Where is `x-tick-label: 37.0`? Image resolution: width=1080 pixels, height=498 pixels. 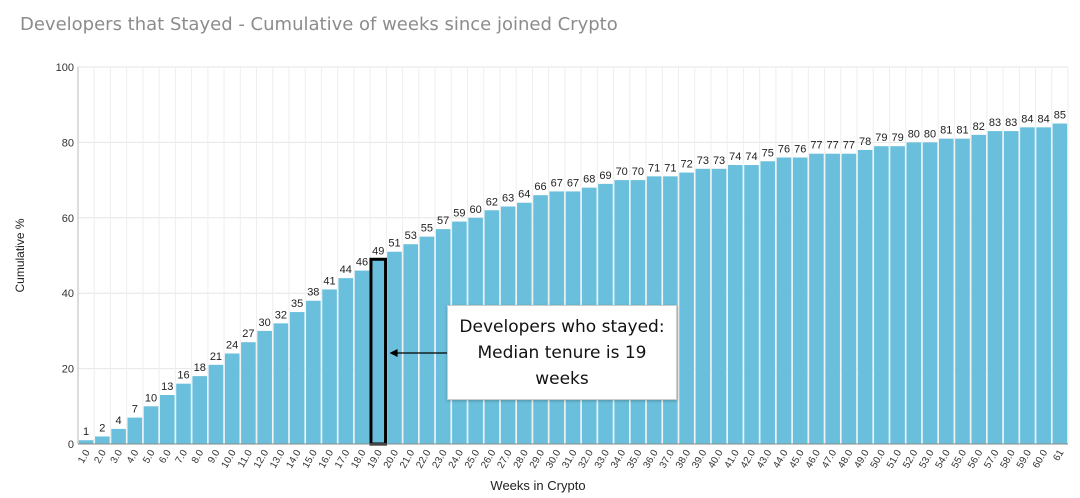 x-tick-label: 37.0 is located at coordinates (667, 459).